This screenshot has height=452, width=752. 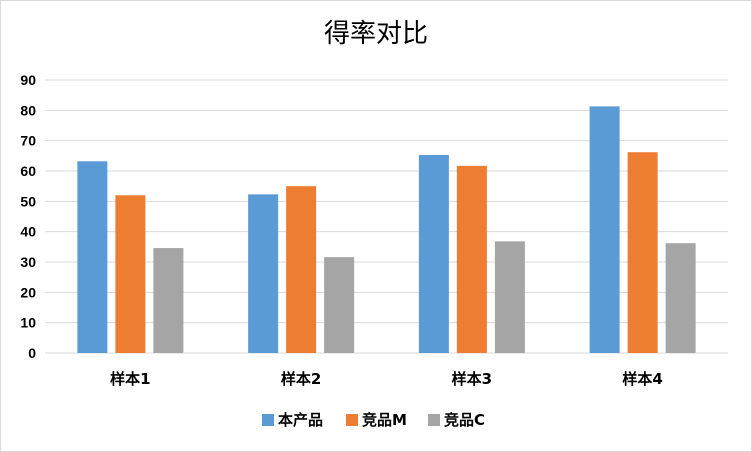 What do you see at coordinates (384, 420) in the screenshot?
I see `legend-label: 竞品M` at bounding box center [384, 420].